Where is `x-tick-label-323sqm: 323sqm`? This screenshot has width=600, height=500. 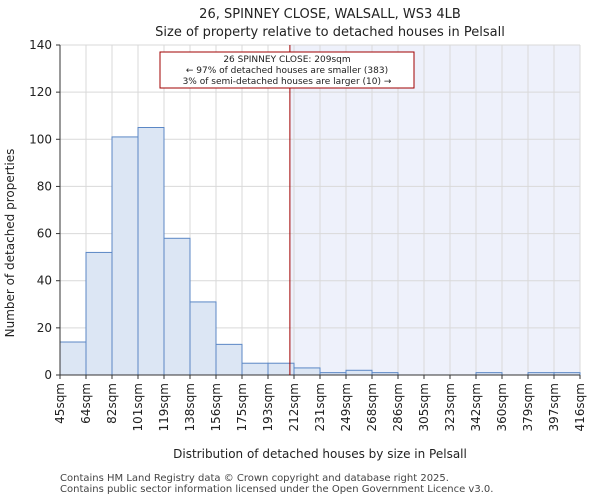 x-tick-label-323sqm: 323sqm is located at coordinates (450, 407).